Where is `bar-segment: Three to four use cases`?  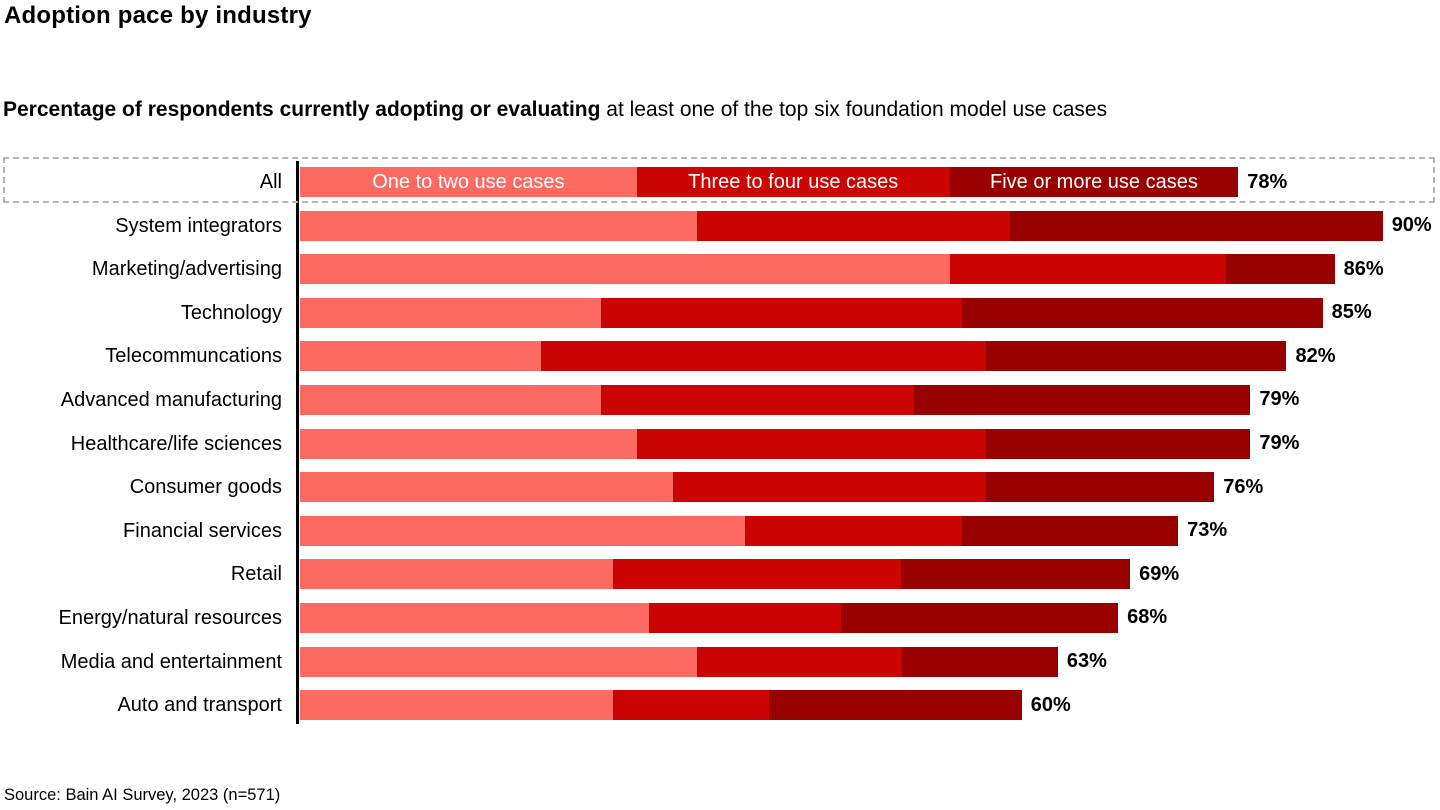
bar-segment: Three to four use cases is located at coordinates (793, 182).